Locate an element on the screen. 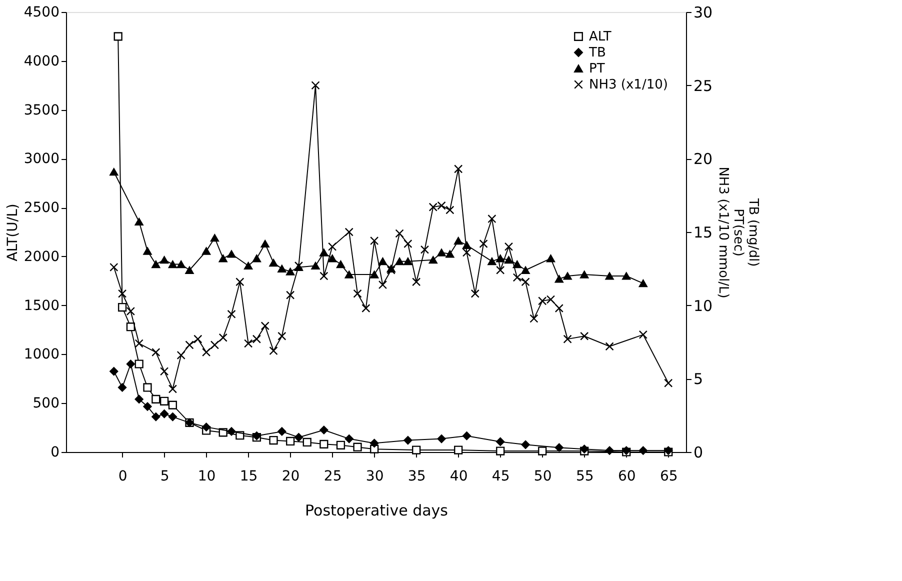  y2-tick-label: 5 is located at coordinates (699, 379).